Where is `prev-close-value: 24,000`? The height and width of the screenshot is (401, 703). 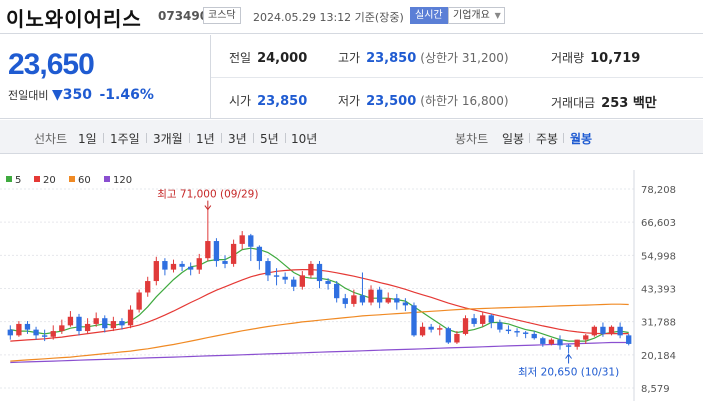
prev-close-value: 24,000 is located at coordinates (282, 58).